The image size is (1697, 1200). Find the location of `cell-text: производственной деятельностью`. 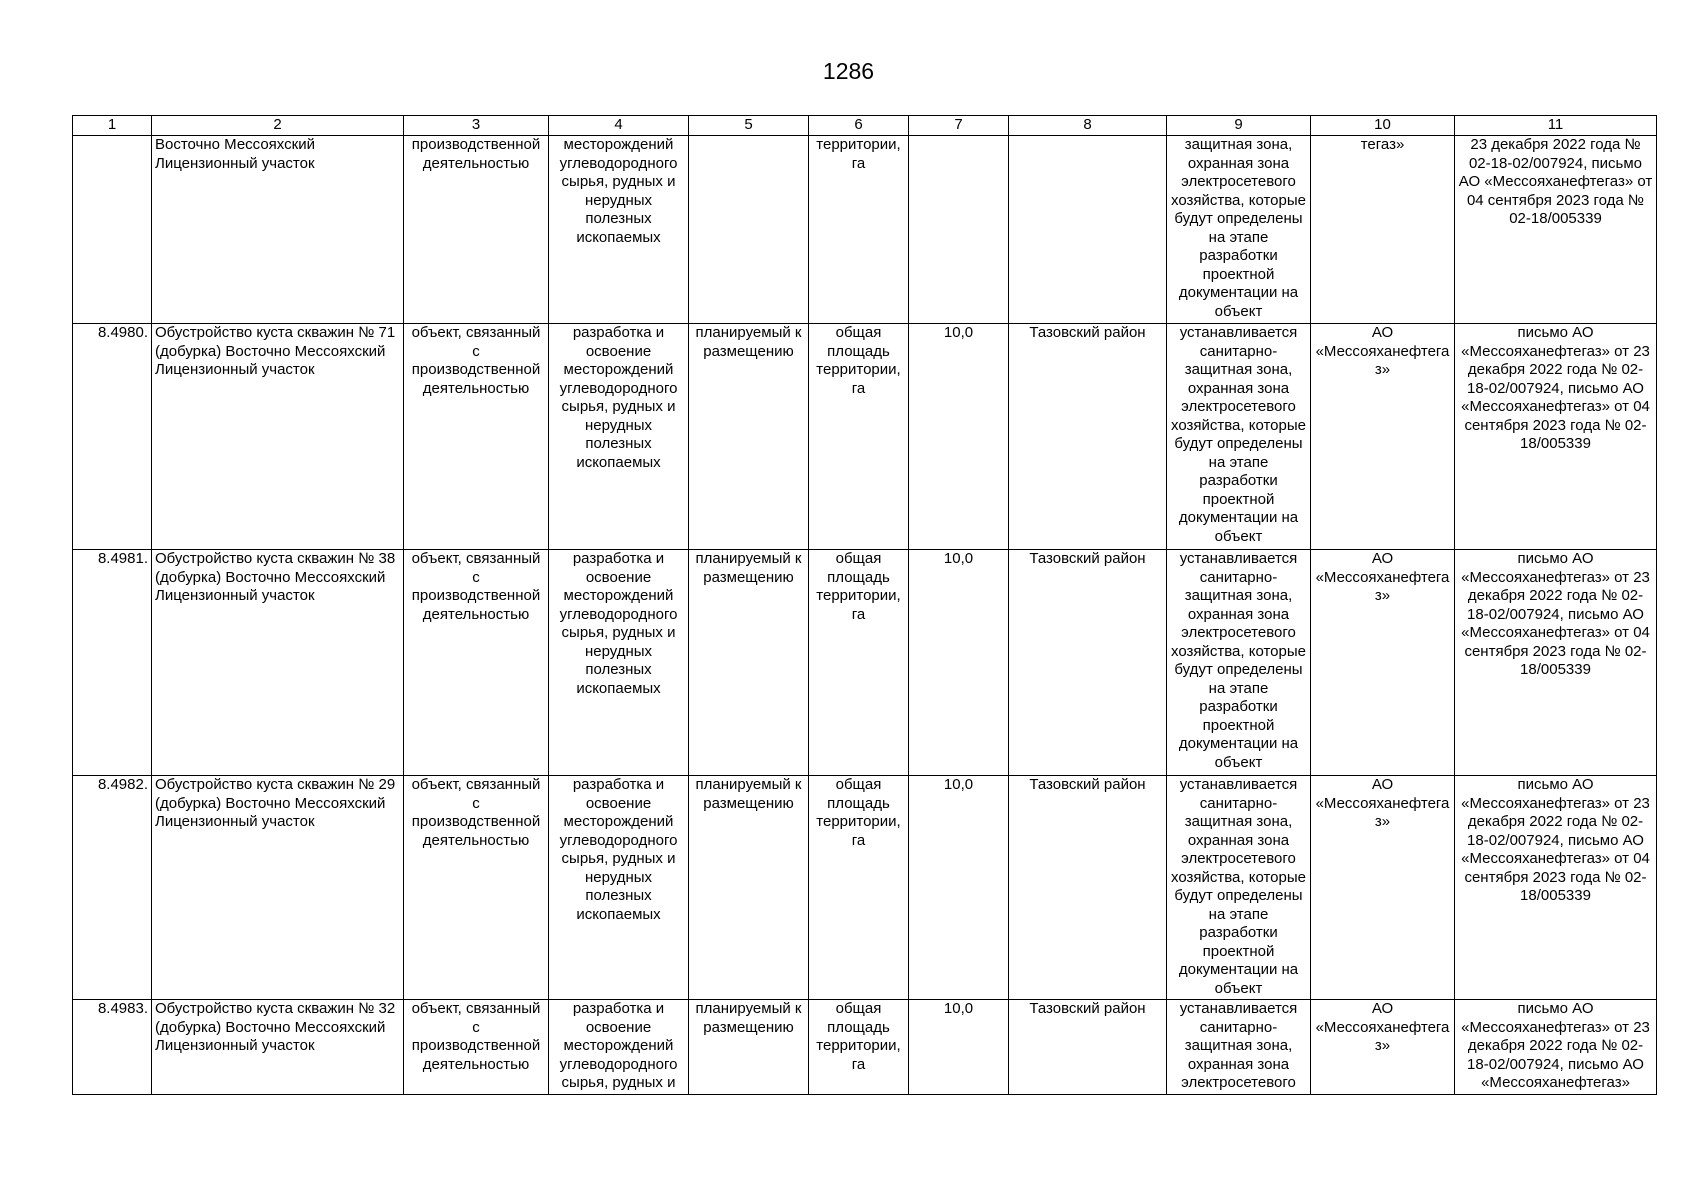

cell-text: производственной деятельностью is located at coordinates (476, 154).